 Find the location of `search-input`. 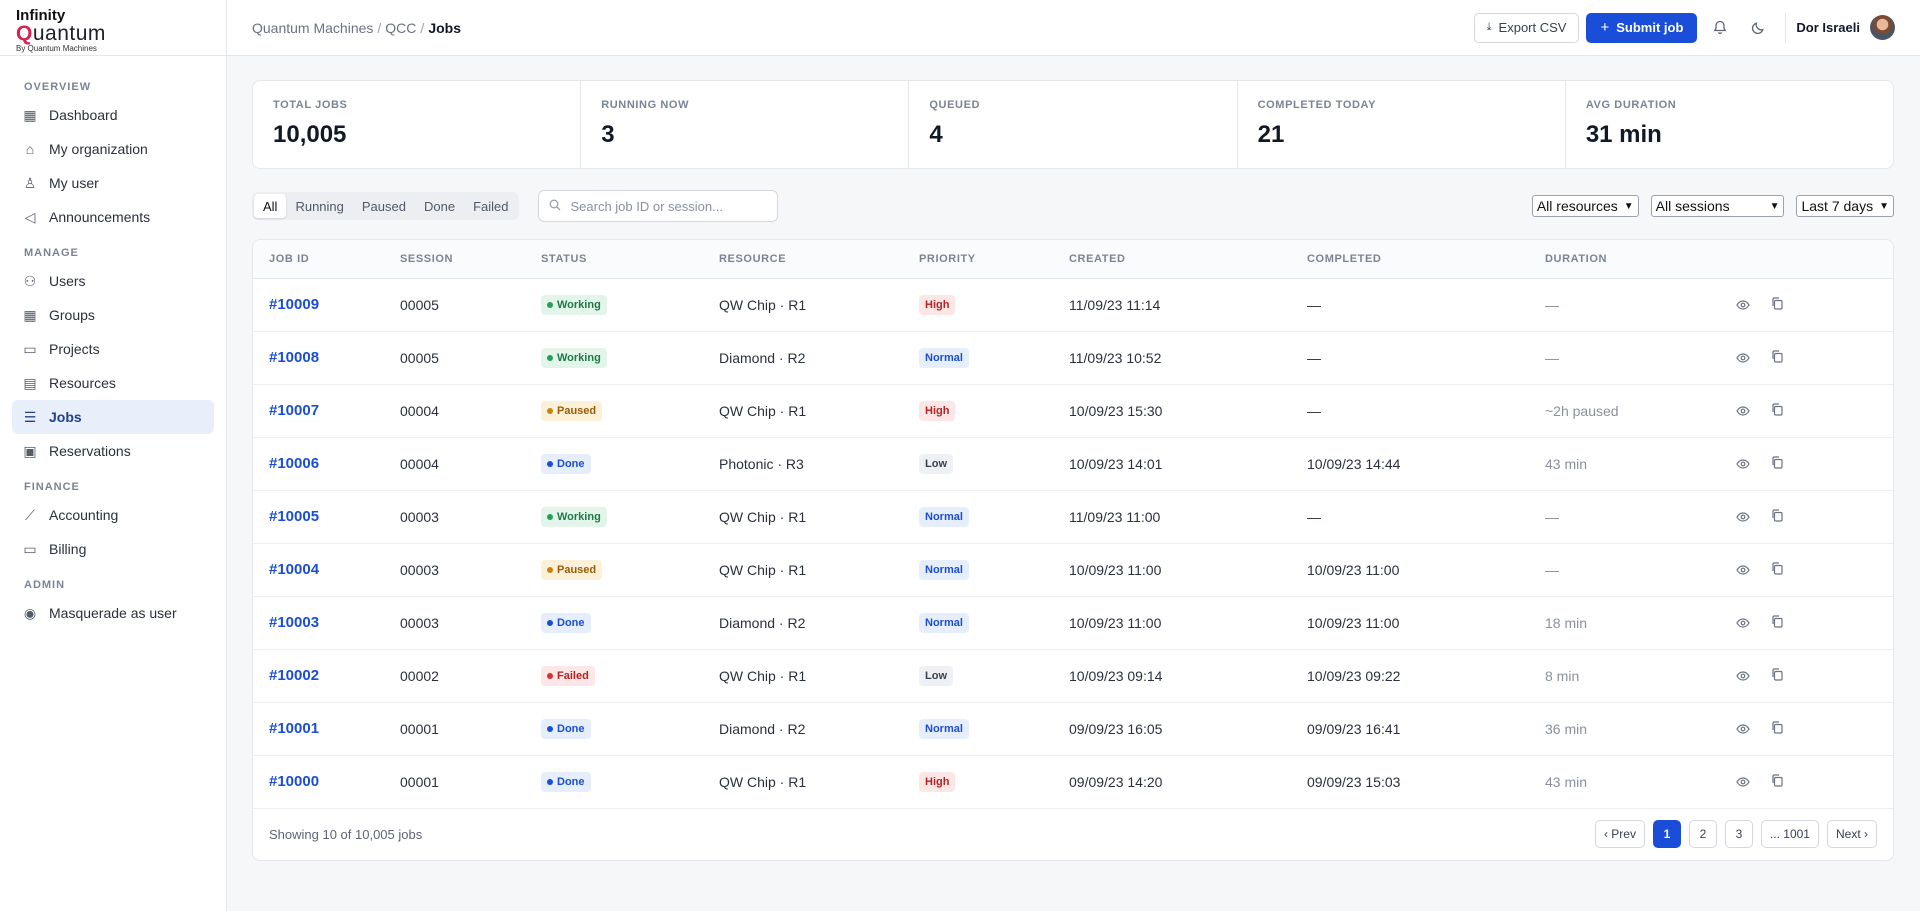

search-input is located at coordinates (660, 206).